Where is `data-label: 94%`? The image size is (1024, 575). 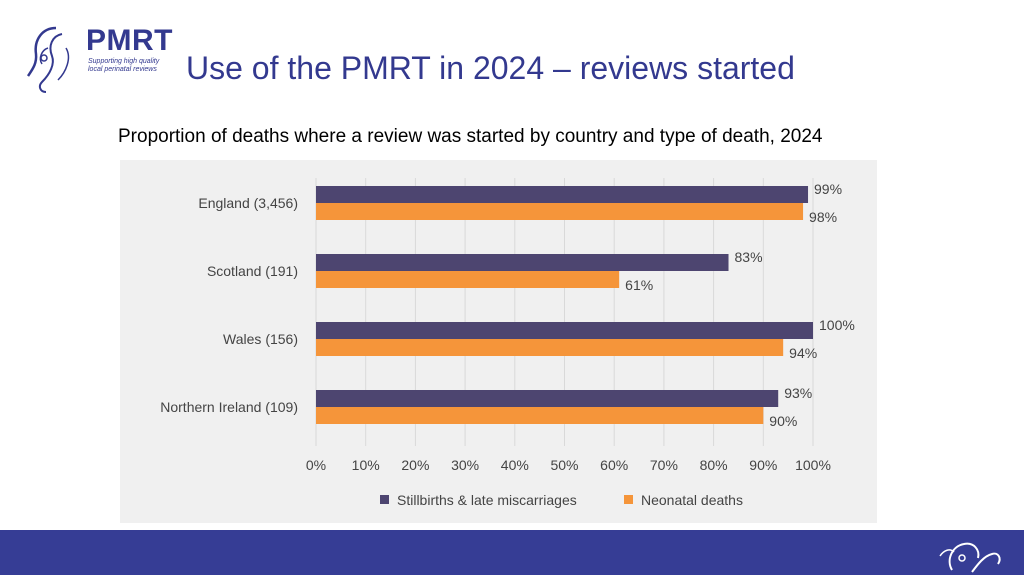
data-label: 94% is located at coordinates (803, 353).